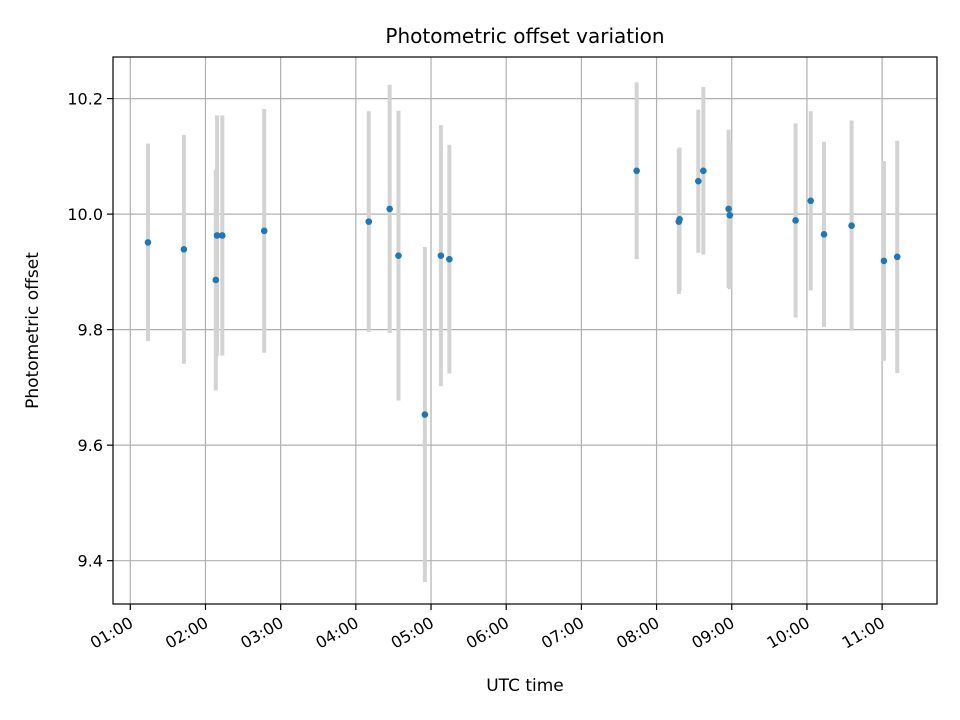 The height and width of the screenshot is (720, 960). I want to click on y-axis-ticks: 9.4 9.6 9.8 10.0 10.2, so click(90, 330).